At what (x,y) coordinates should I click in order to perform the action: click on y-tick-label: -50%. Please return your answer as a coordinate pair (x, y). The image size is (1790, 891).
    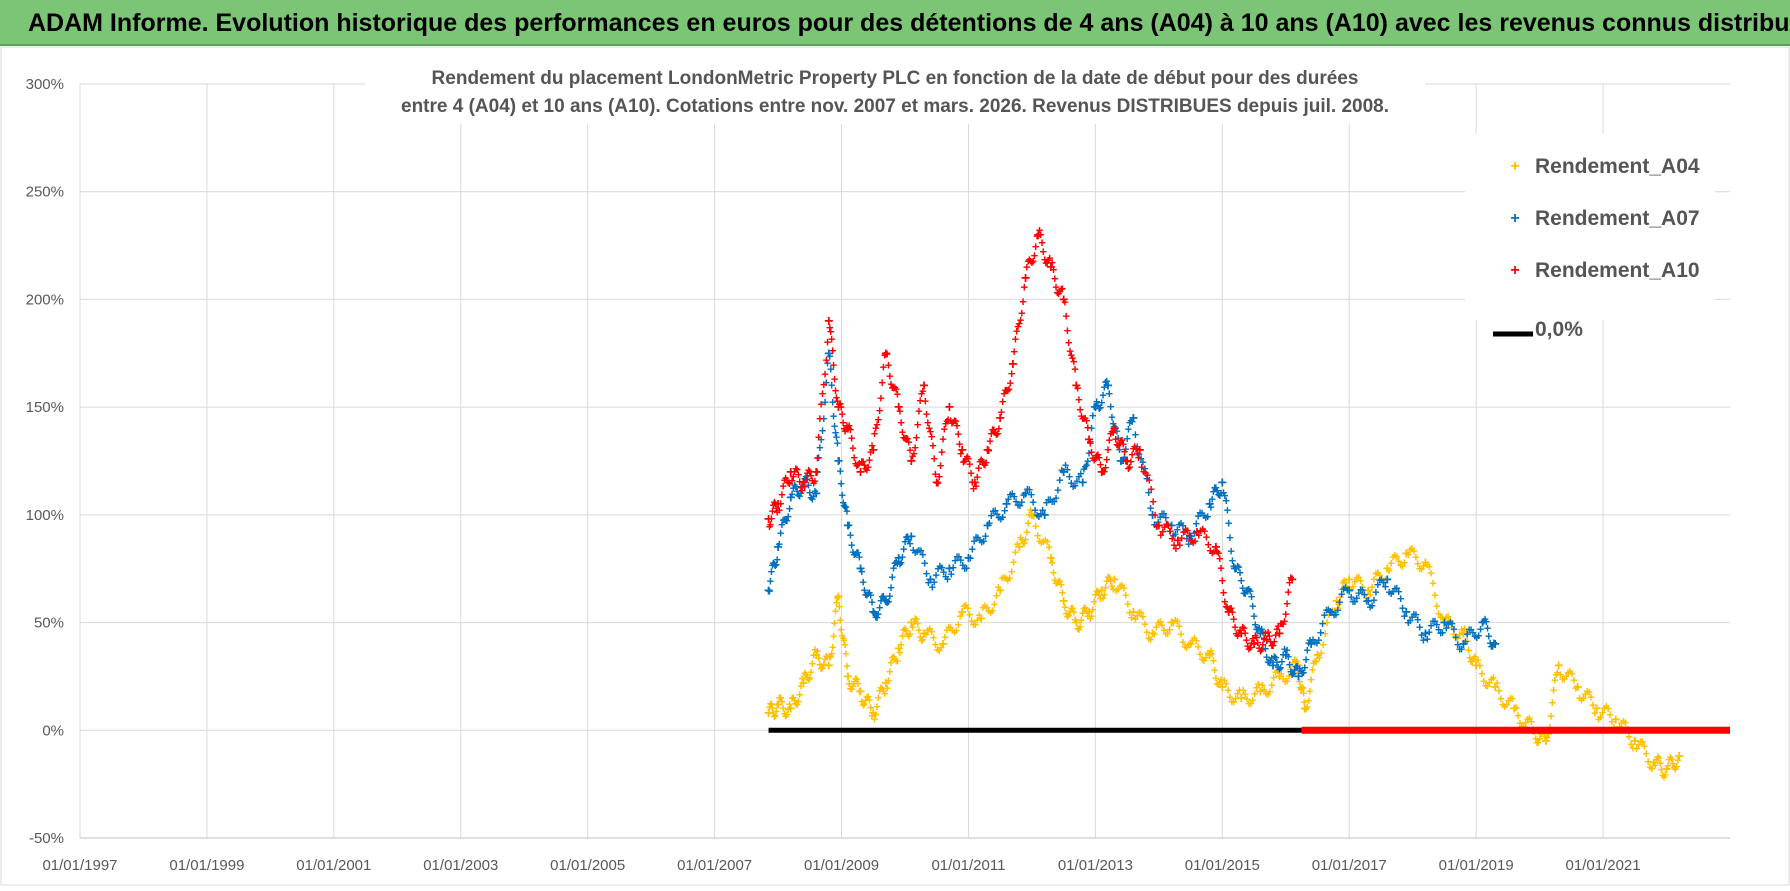
    Looking at the image, I should click on (46, 838).